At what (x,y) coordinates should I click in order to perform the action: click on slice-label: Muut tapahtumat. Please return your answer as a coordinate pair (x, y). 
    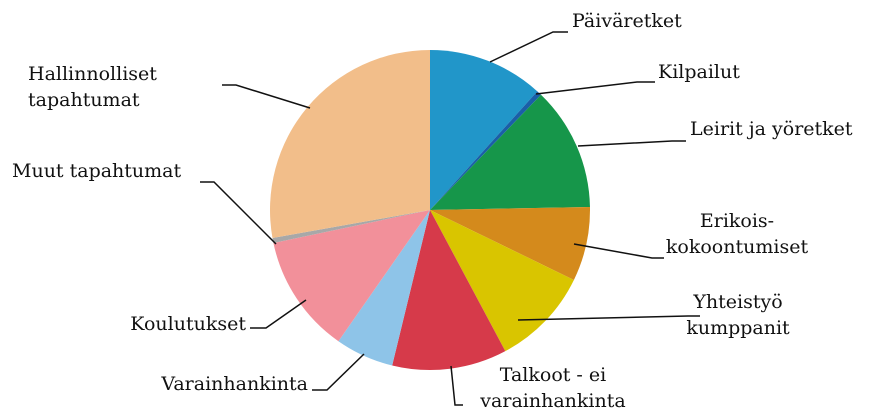
    Looking at the image, I should click on (97, 171).